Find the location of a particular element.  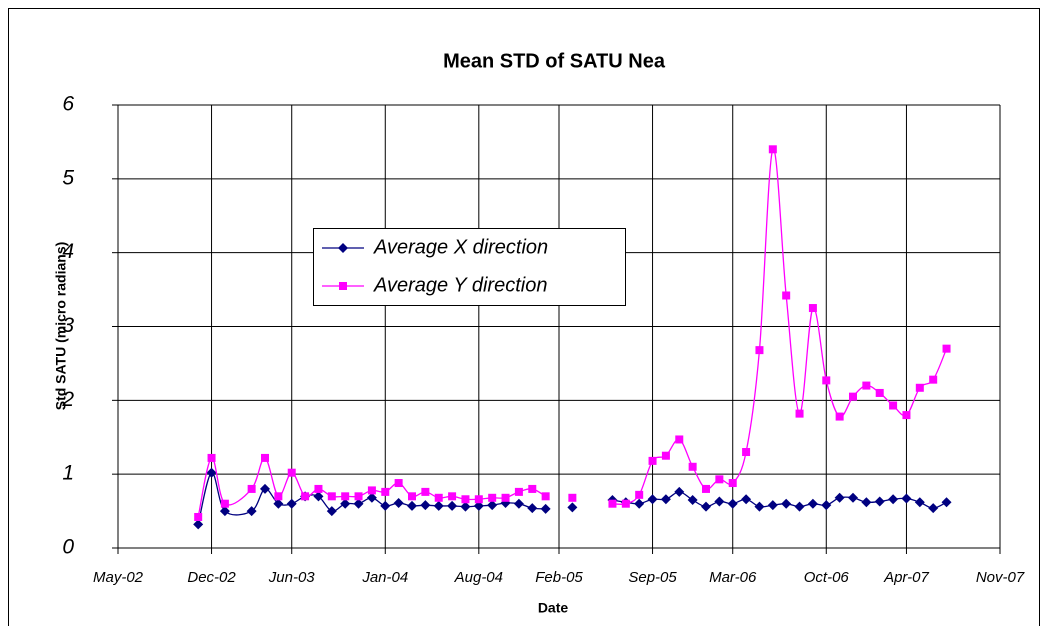

y-tick-label: 2 is located at coordinates (67, 399).